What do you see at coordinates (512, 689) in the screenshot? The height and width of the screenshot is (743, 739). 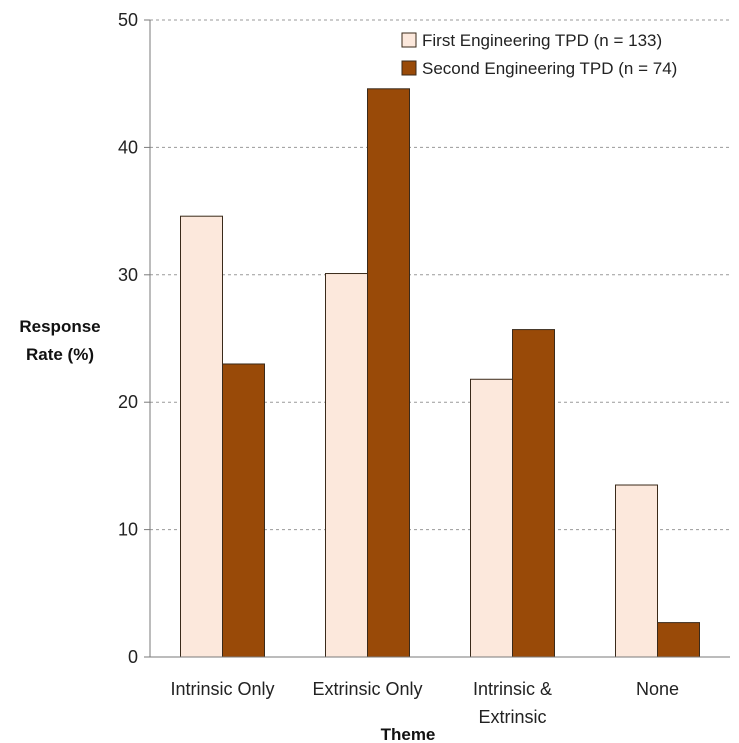 I see `x-category-label: Intrinsic &` at bounding box center [512, 689].